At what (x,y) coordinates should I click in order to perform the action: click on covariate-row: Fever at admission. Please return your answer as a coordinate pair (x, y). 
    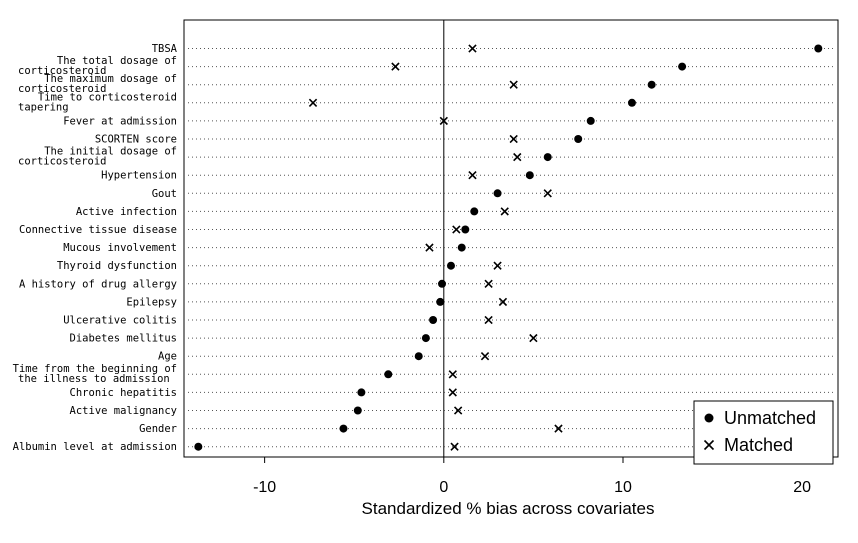
    Looking at the image, I should click on (449, 121).